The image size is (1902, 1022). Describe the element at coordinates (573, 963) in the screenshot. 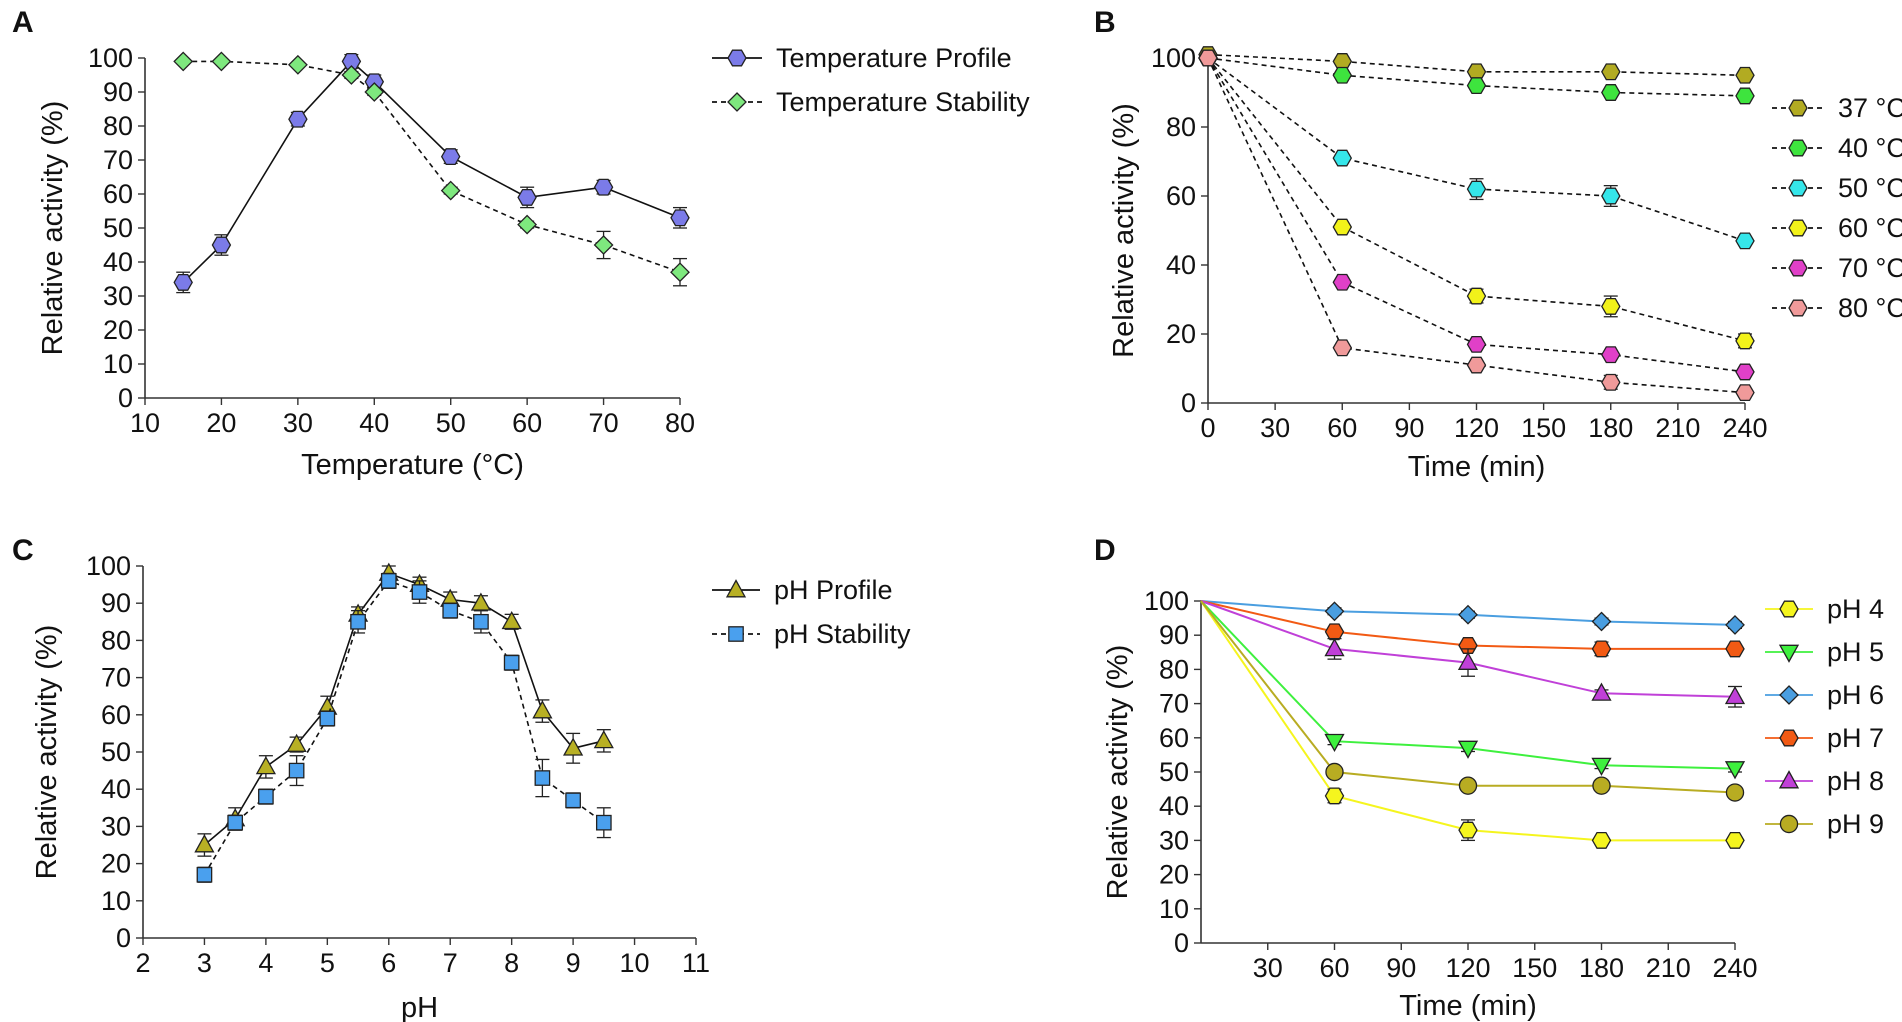

I see `x-tick-label: 9` at that location.